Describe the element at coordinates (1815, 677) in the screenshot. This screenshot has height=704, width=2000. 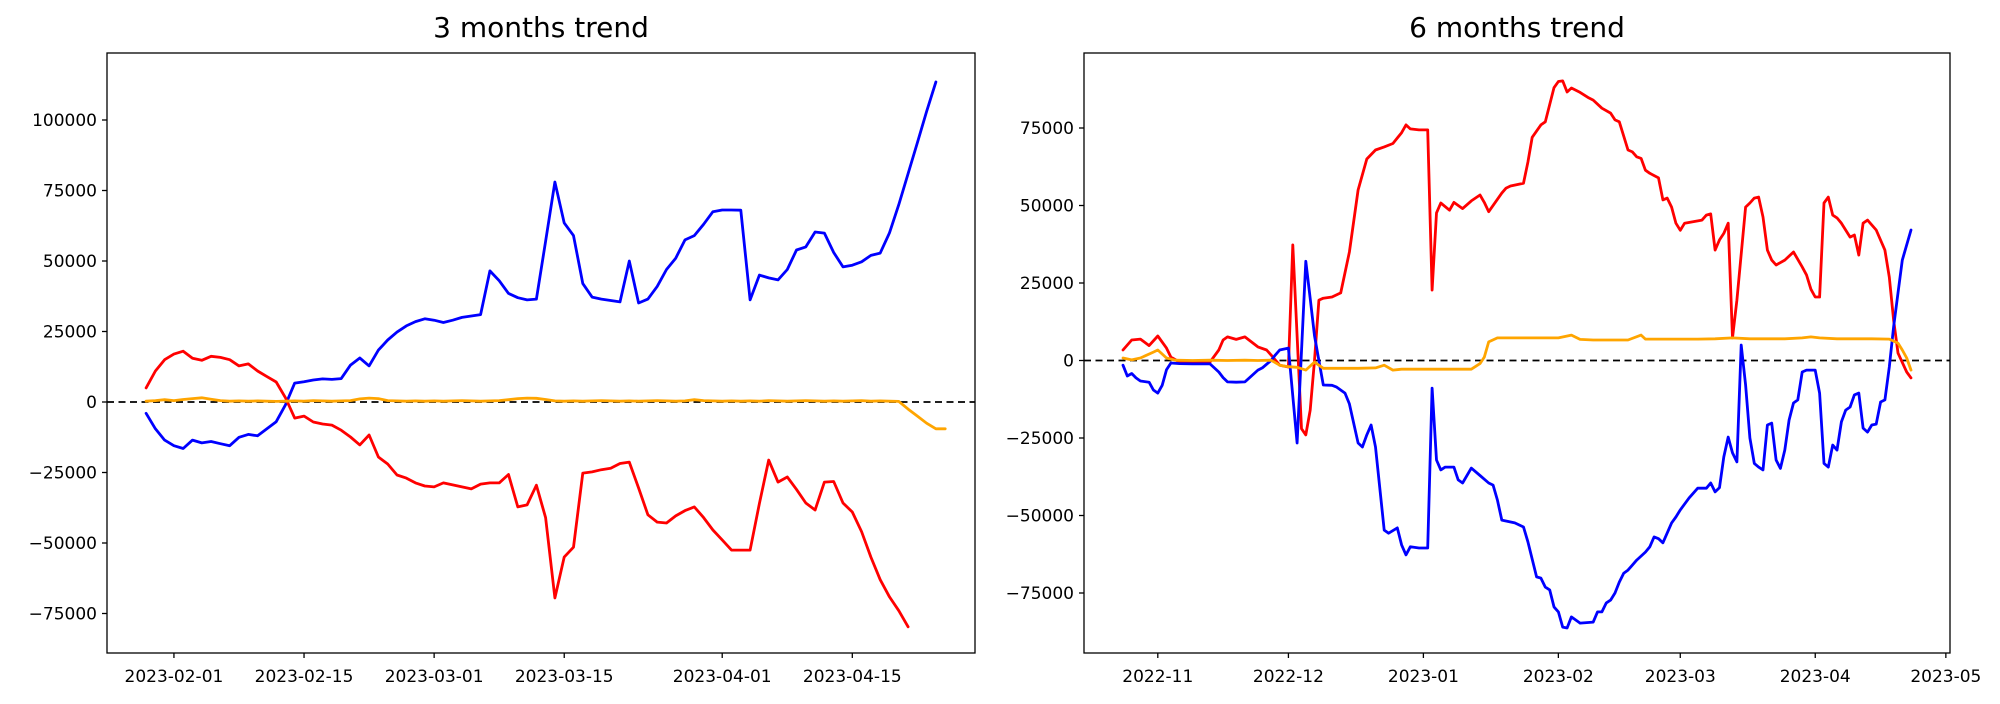
I see `x-tick-label: 2023-04` at that location.